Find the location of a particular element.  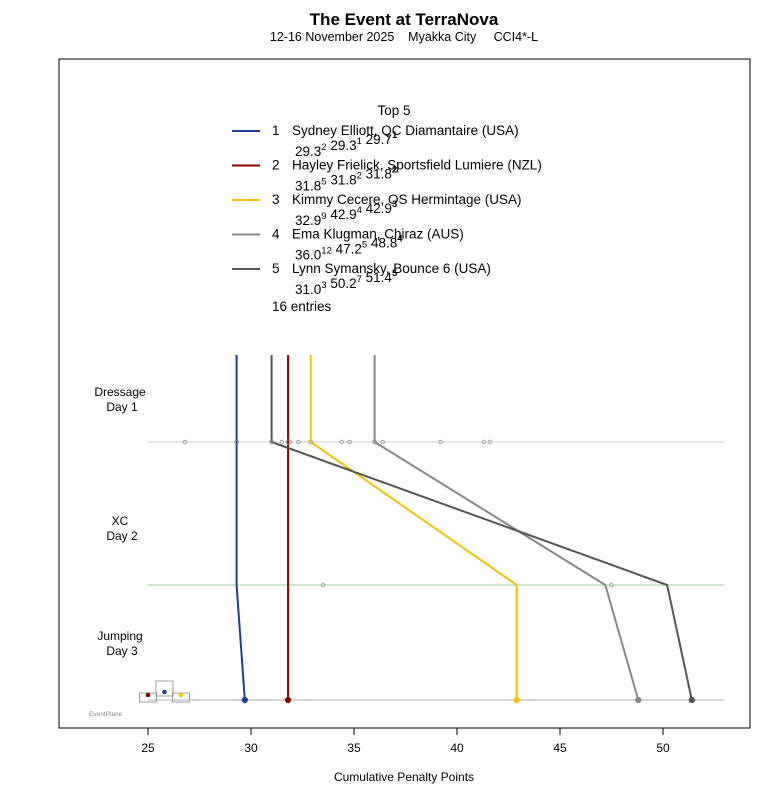

legend-score-value: 48.8 is located at coordinates (382, 243).